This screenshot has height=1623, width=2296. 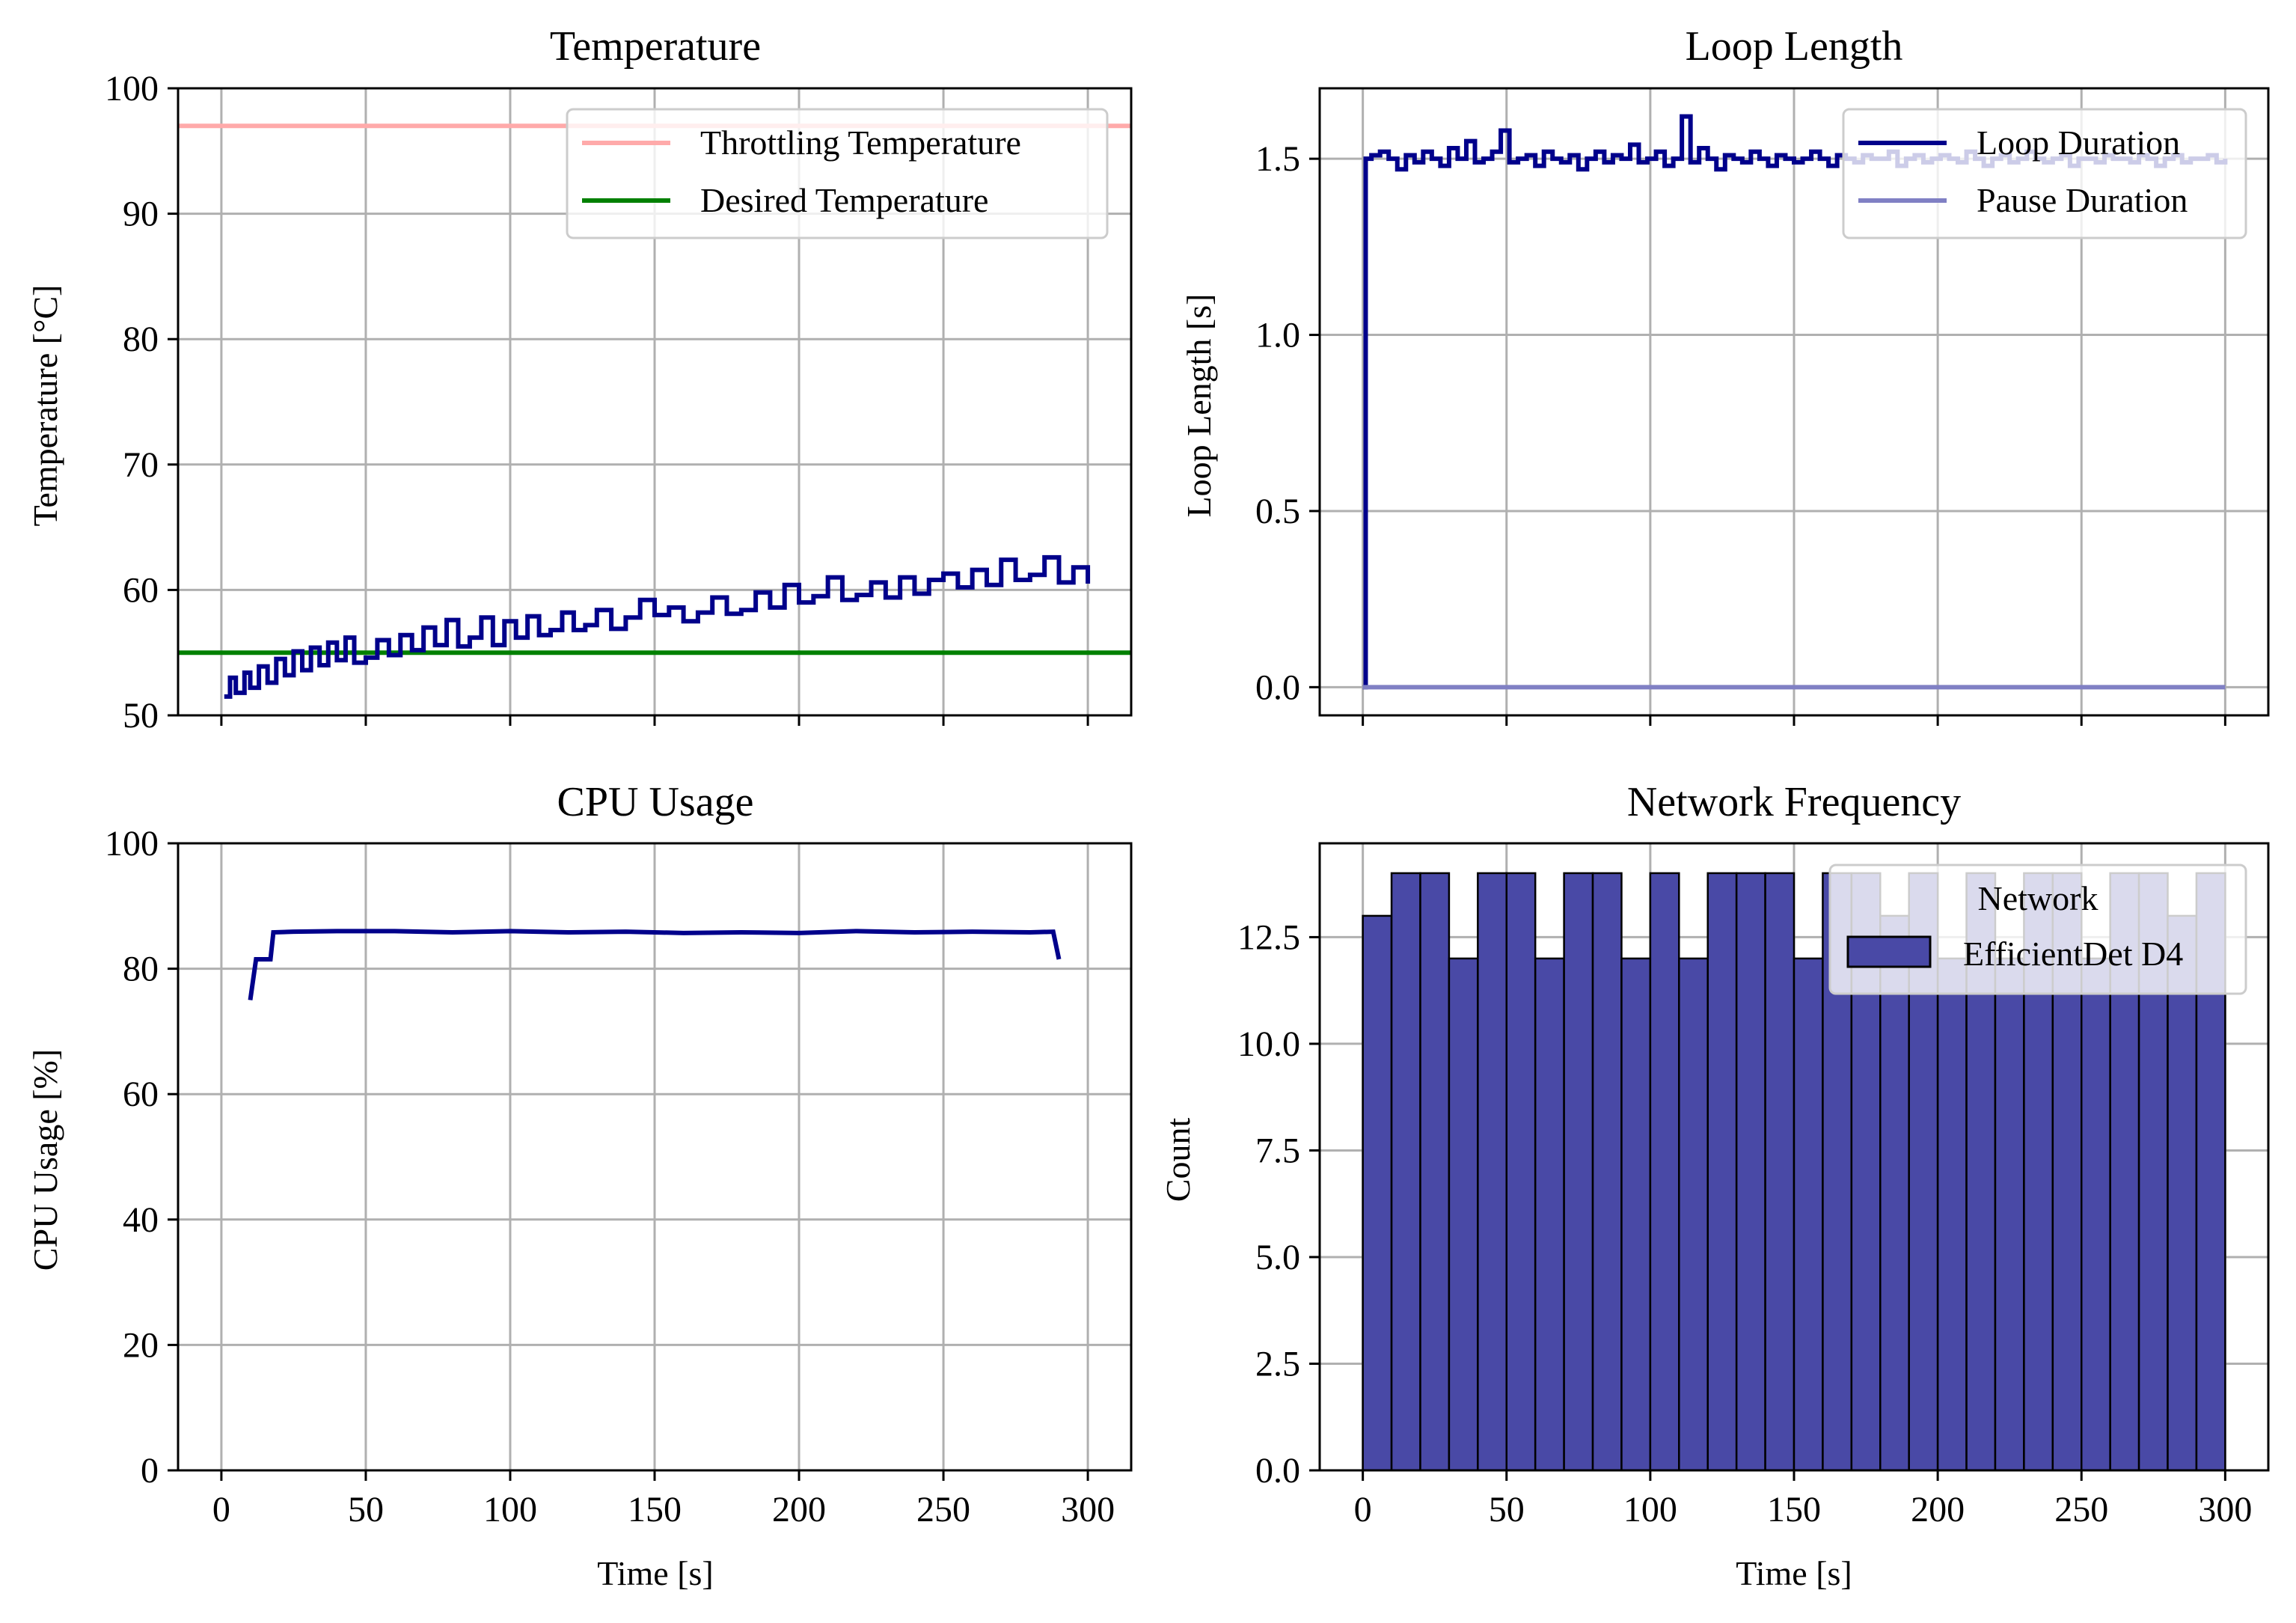 I want to click on y-axis-label: CPU Usage [%], so click(x=45, y=1160).